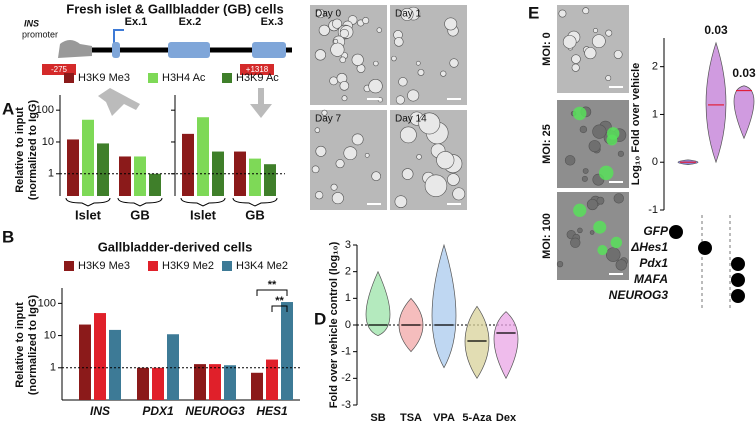 Image resolution: width=756 pixels, height=437 pixels. Describe the element at coordinates (348, 245) in the screenshot. I see `y-tick-label: 3` at that location.